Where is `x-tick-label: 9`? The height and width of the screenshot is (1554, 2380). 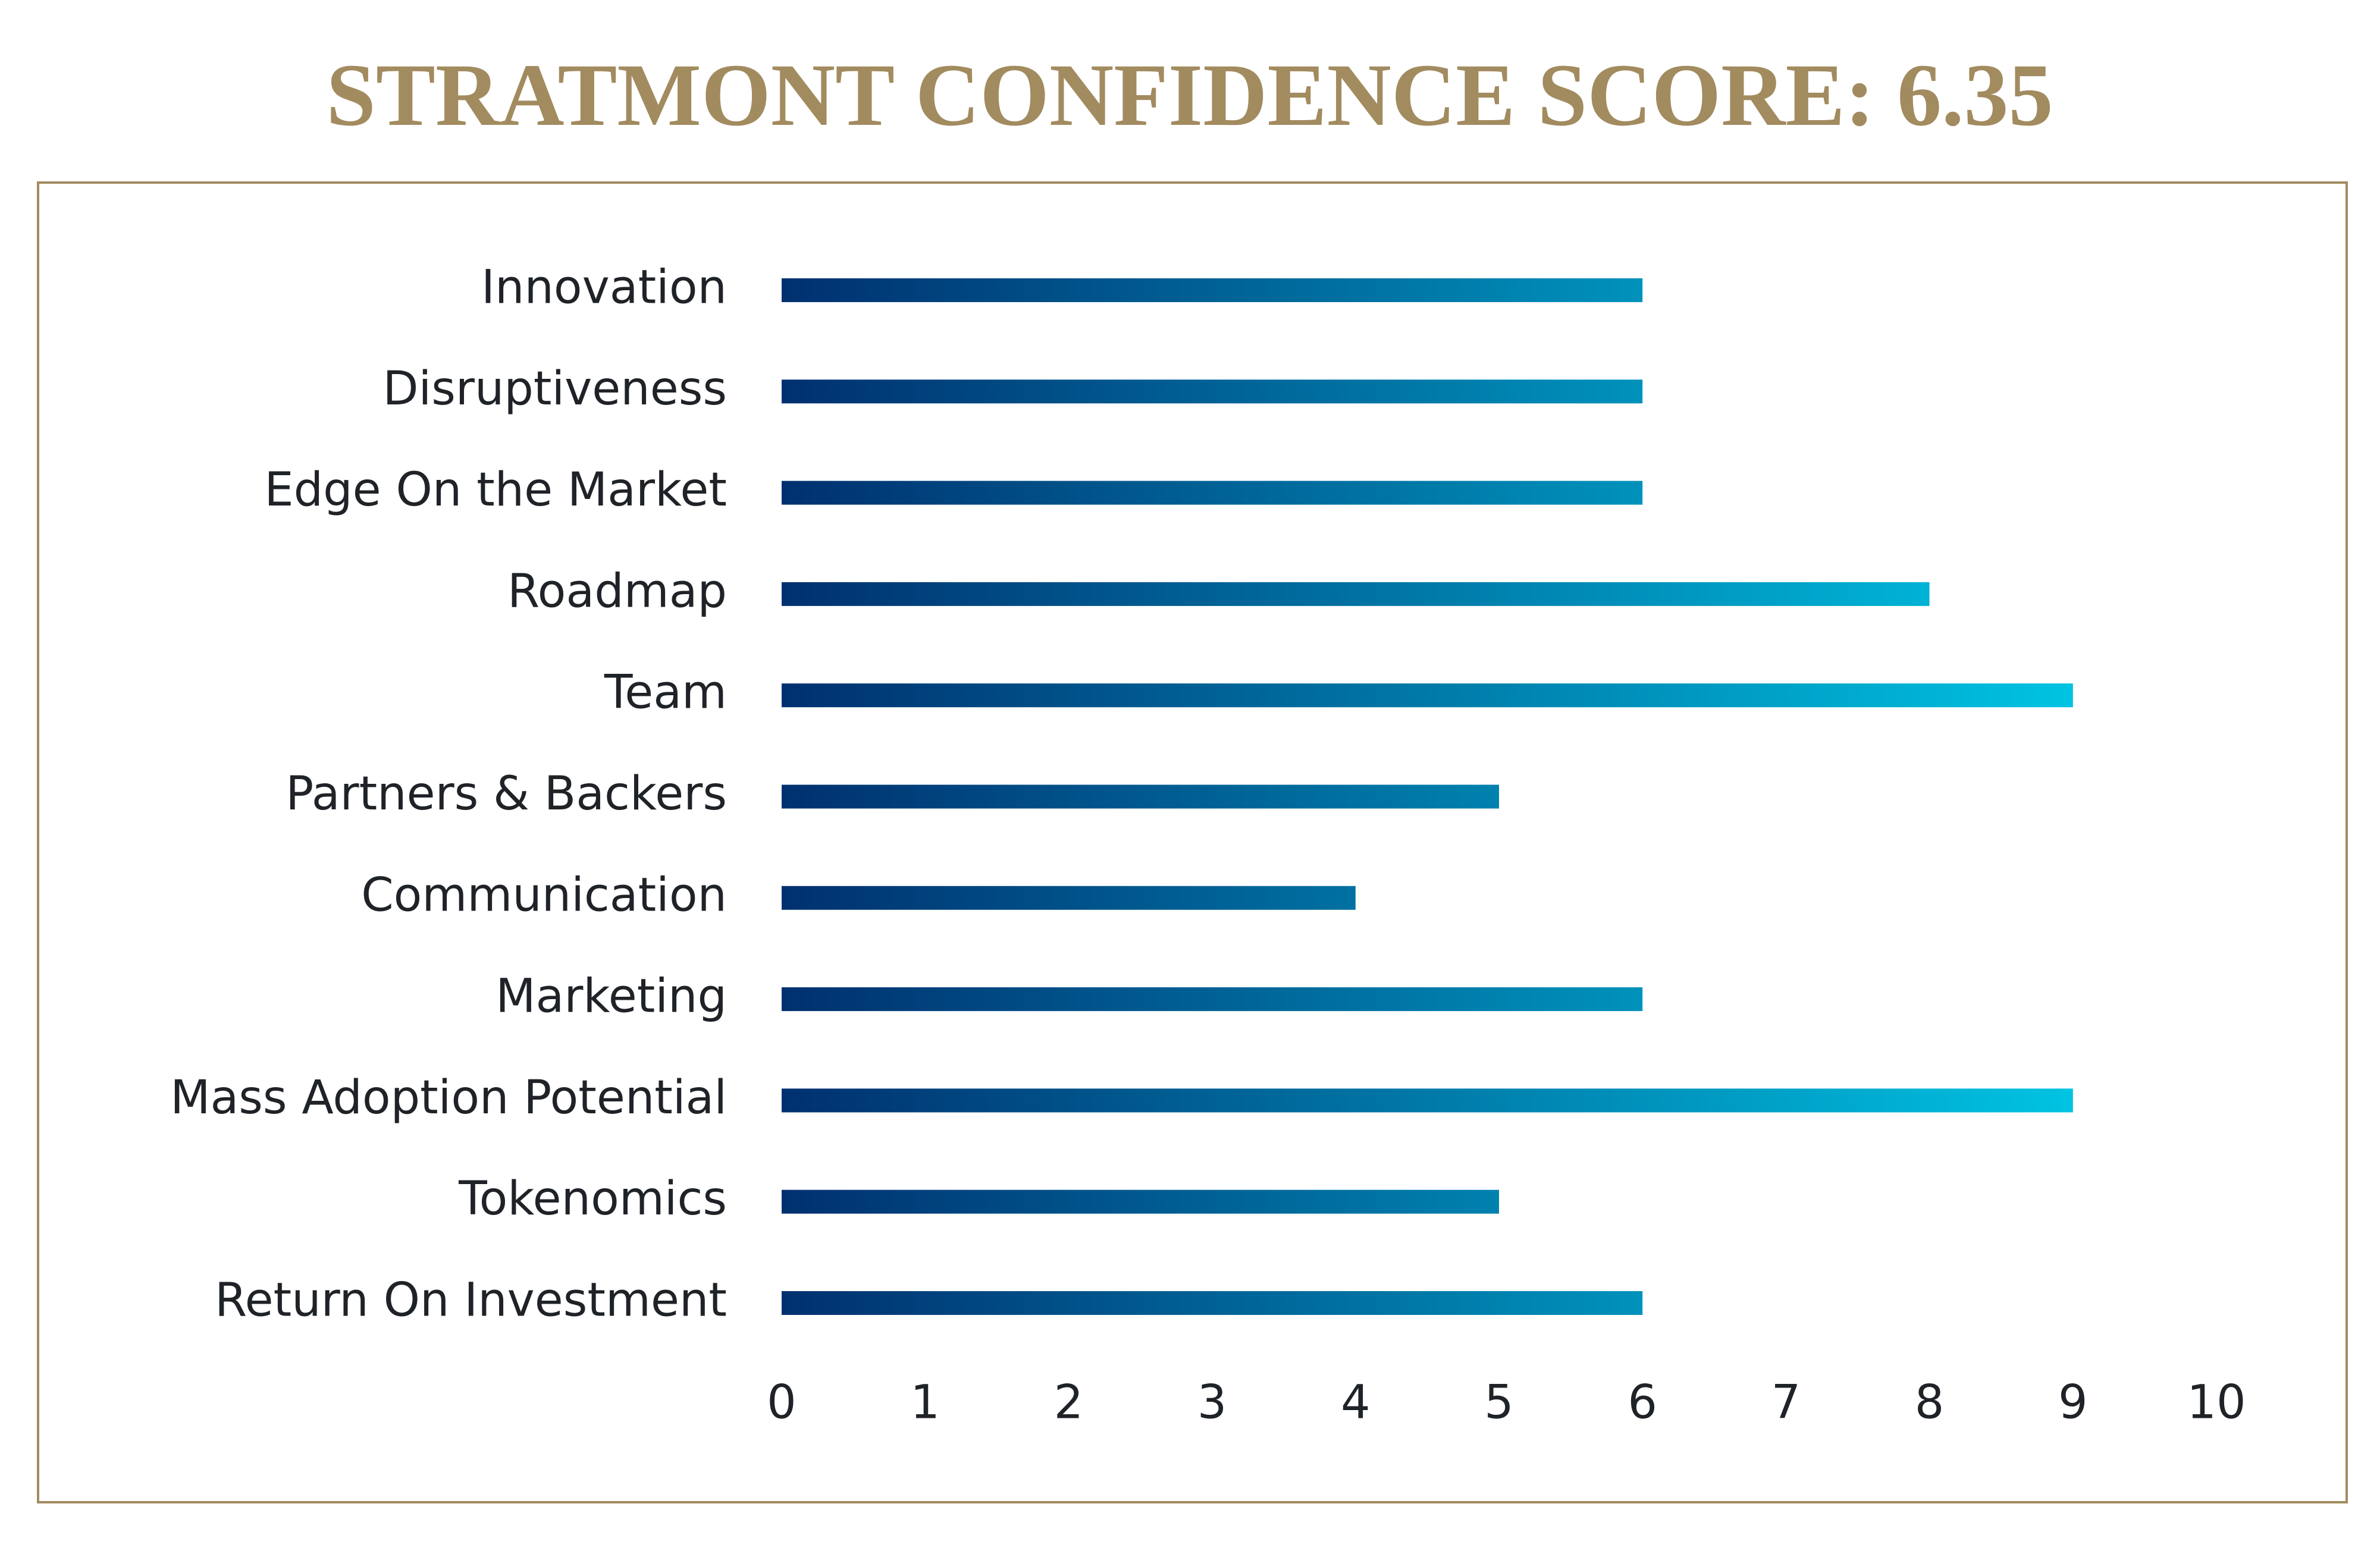 x-tick-label: 9 is located at coordinates (2073, 1402).